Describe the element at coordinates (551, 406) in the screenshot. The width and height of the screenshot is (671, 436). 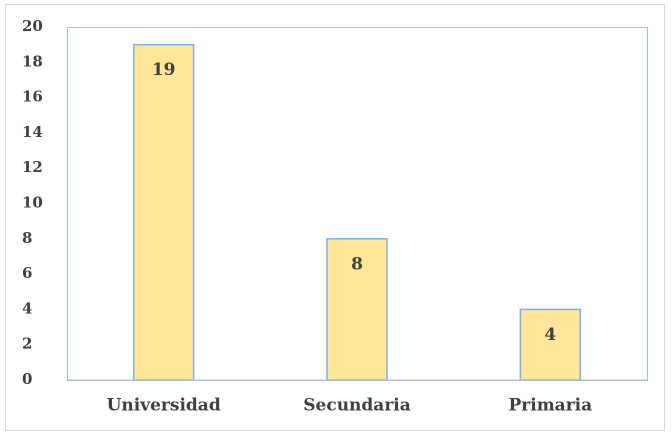
I see `x-tick-label: Primaria` at that location.